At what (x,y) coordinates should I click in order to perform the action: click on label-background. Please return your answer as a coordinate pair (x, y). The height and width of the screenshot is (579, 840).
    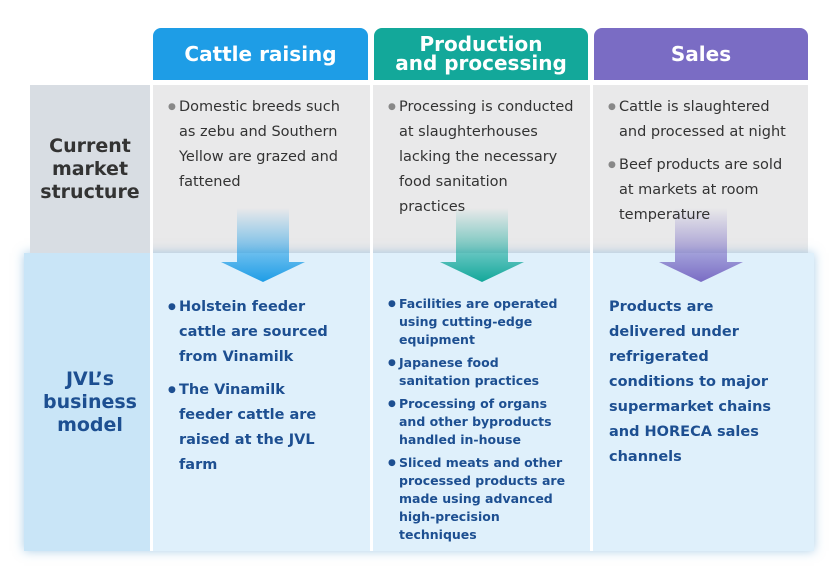
    Looking at the image, I should click on (90, 169).